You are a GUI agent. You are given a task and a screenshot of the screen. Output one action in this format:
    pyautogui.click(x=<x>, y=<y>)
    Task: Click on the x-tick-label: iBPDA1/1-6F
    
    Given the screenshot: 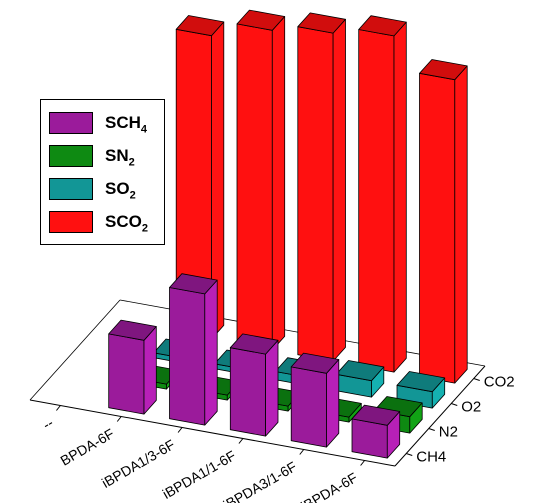 What is the action you would take?
    pyautogui.click(x=199, y=474)
    